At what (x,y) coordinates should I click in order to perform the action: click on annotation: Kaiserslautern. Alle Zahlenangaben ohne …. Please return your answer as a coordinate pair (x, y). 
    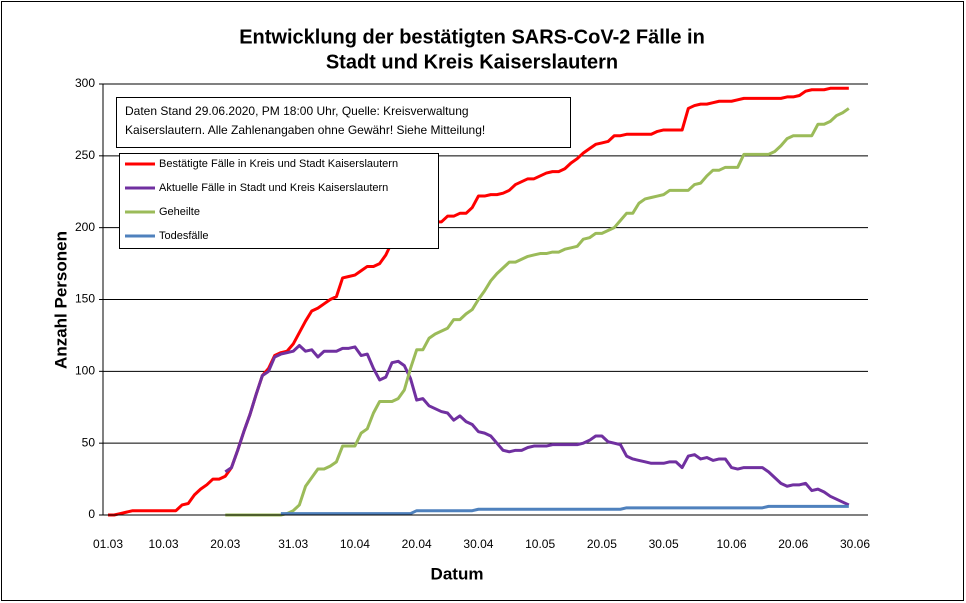
    Looking at the image, I should click on (305, 130).